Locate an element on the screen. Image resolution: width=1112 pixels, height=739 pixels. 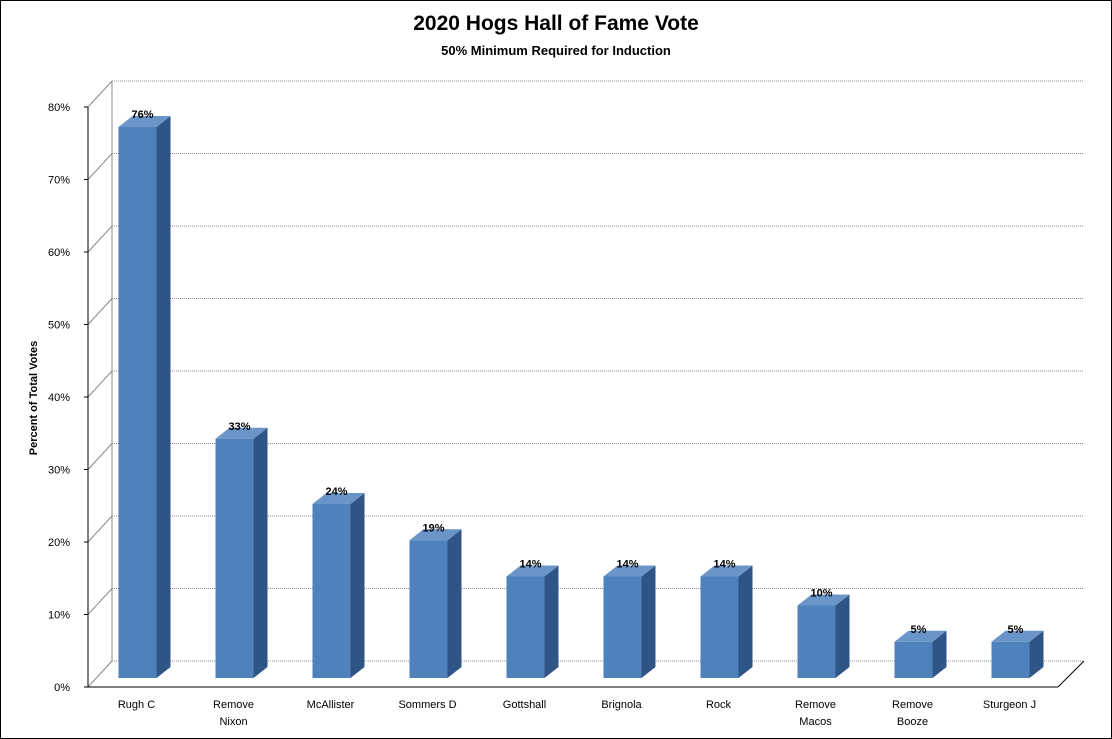
chart-subtitle: 50% Minimum Required for Induction is located at coordinates (556, 50).